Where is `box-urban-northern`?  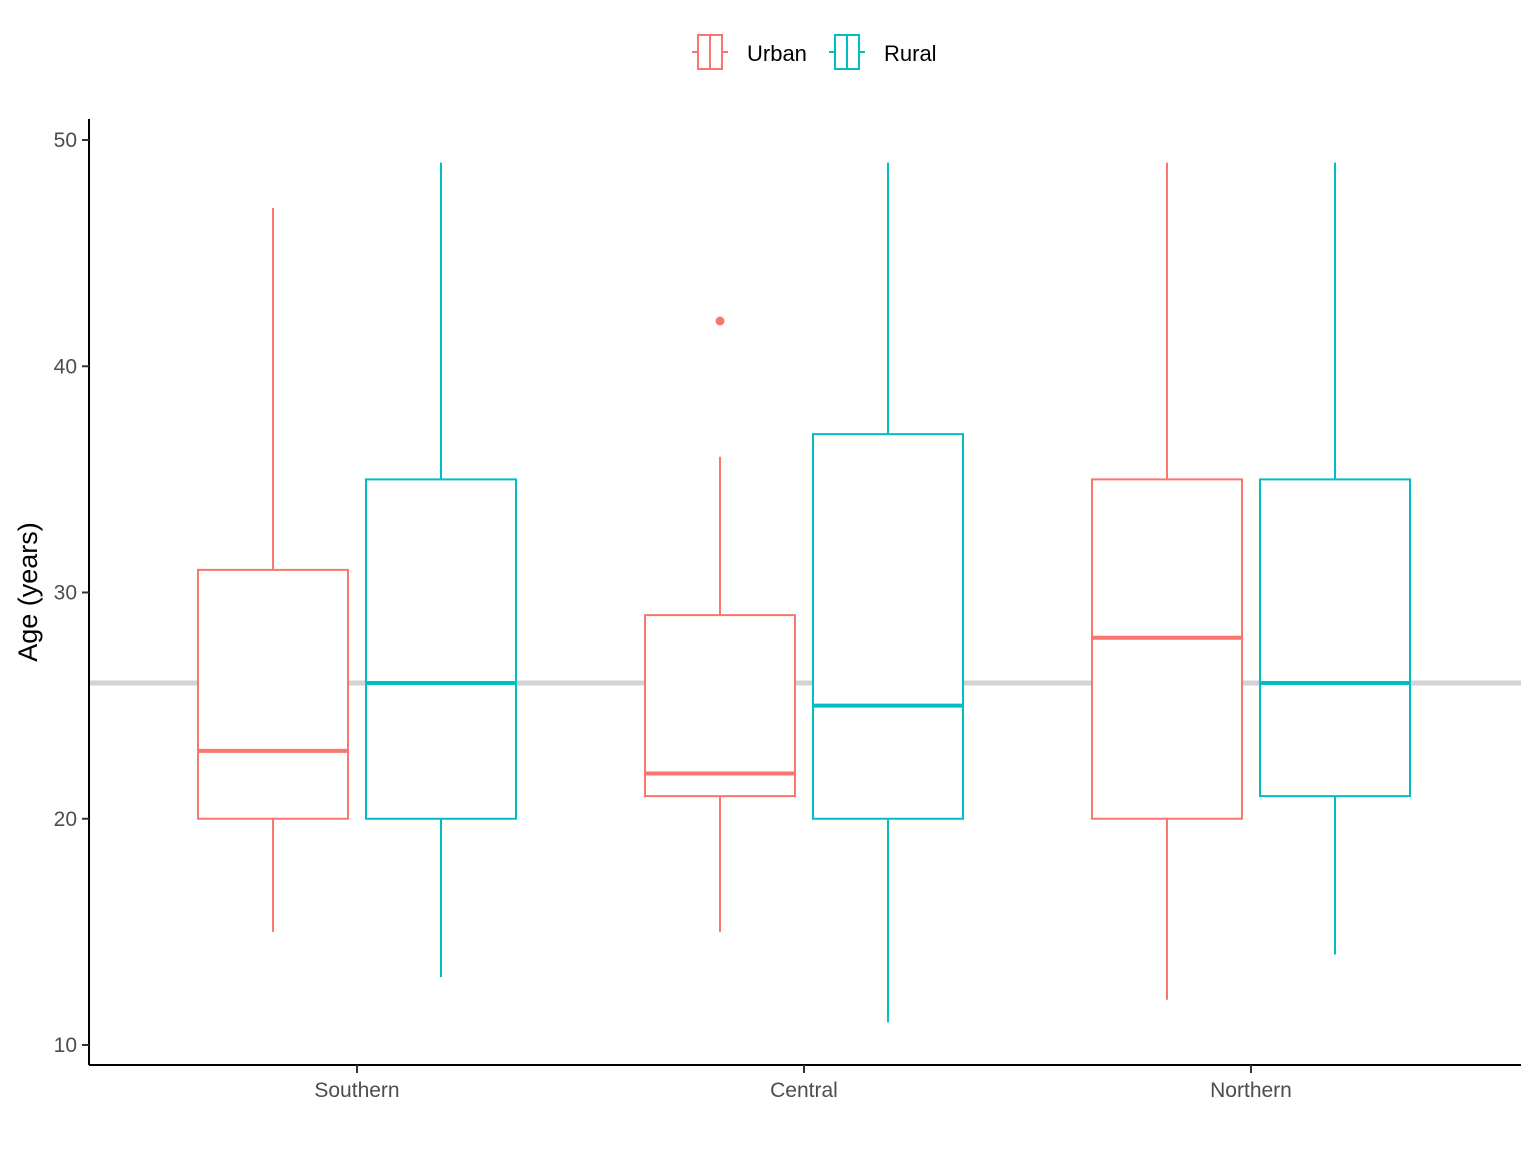
box-urban-northern is located at coordinates (1167, 581).